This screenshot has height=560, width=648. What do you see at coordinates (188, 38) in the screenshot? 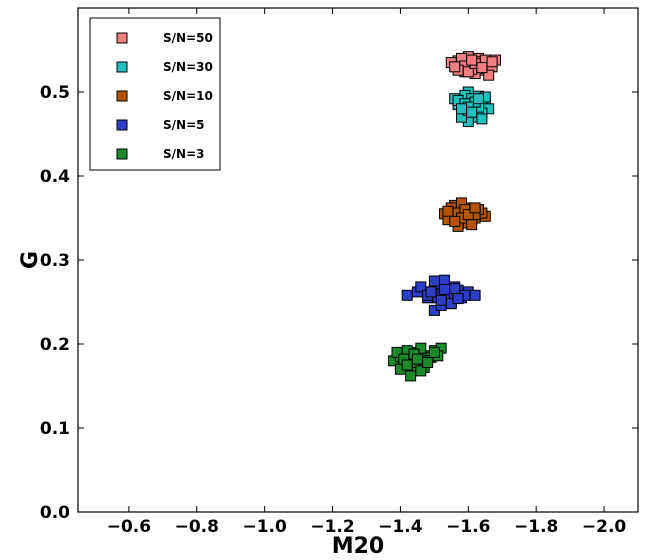
I see `legend-label: S/N=50` at bounding box center [188, 38].